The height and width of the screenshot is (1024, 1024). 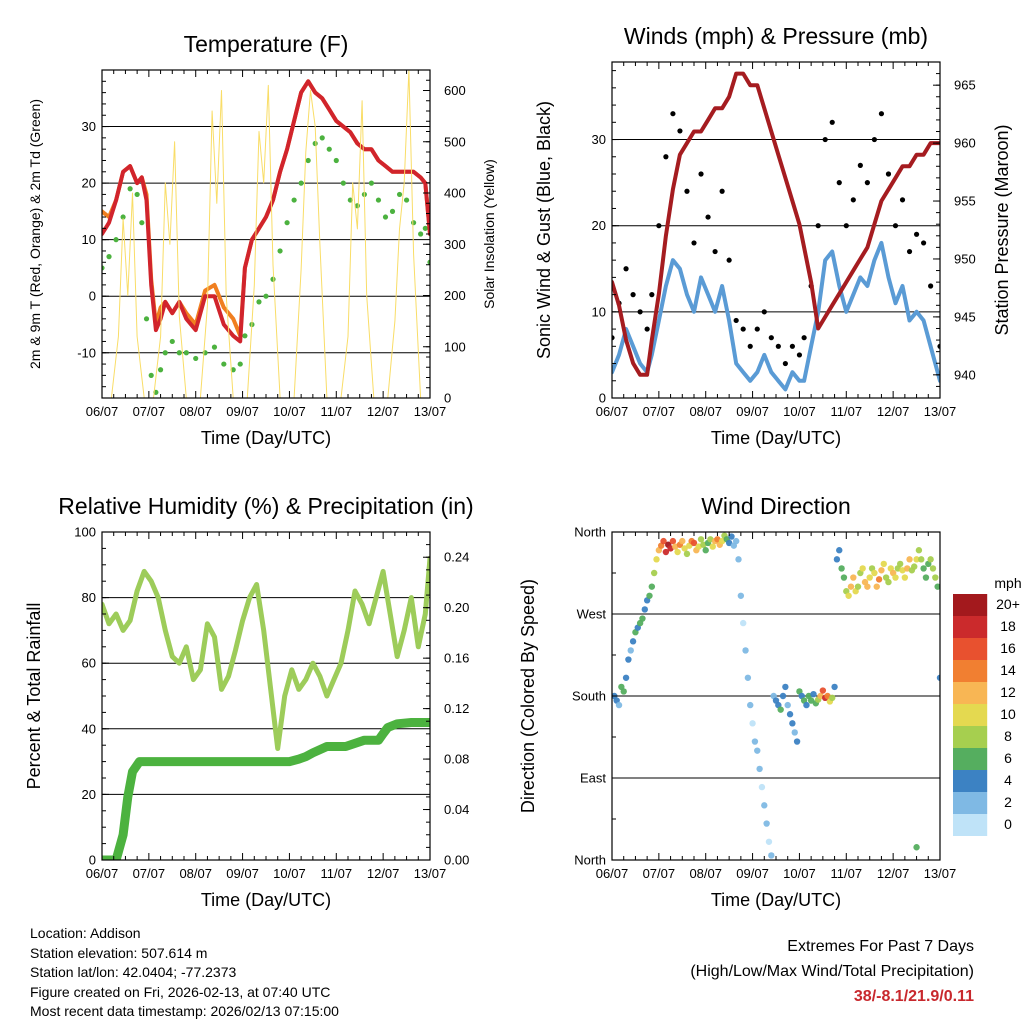 What do you see at coordinates (1008, 714) in the screenshot?
I see `colorbar-label: 10` at bounding box center [1008, 714].